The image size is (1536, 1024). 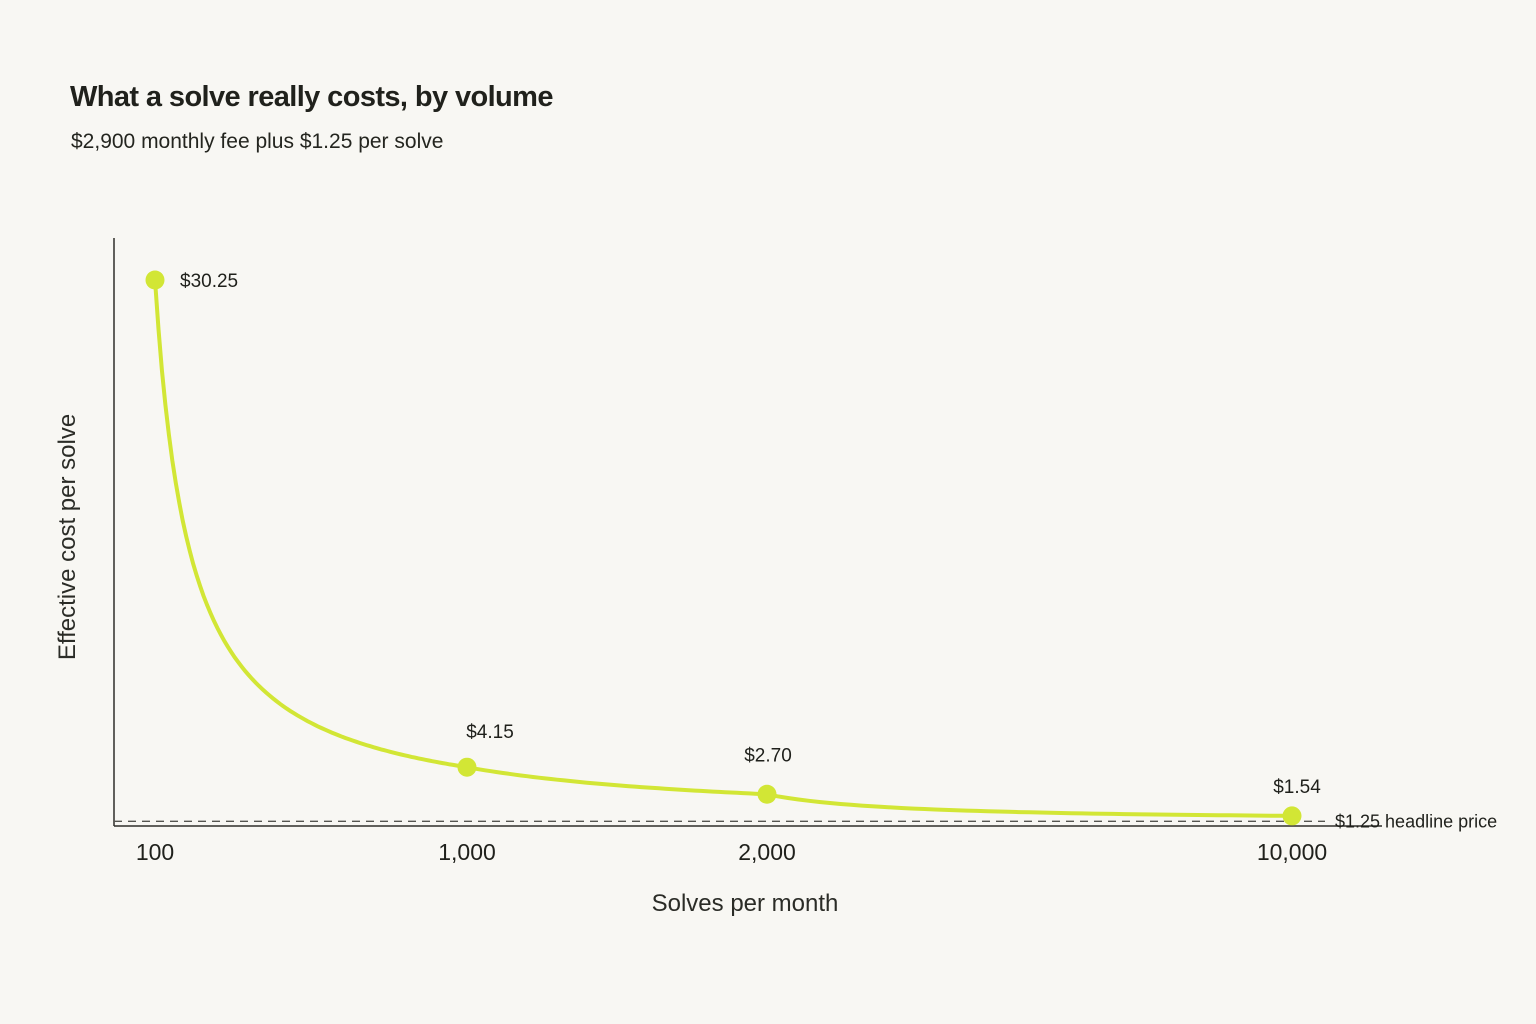 What do you see at coordinates (745, 903) in the screenshot?
I see `x-axis-label: Solves per month` at bounding box center [745, 903].